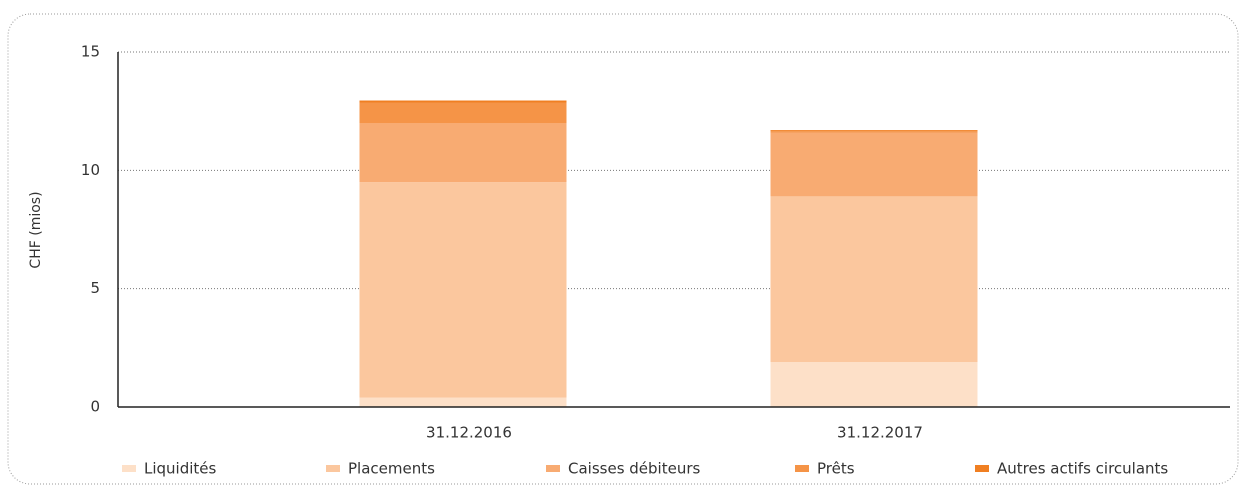 This screenshot has height=492, width=1244. What do you see at coordinates (90, 170) in the screenshot?
I see `y-tick-label: 10` at bounding box center [90, 170].